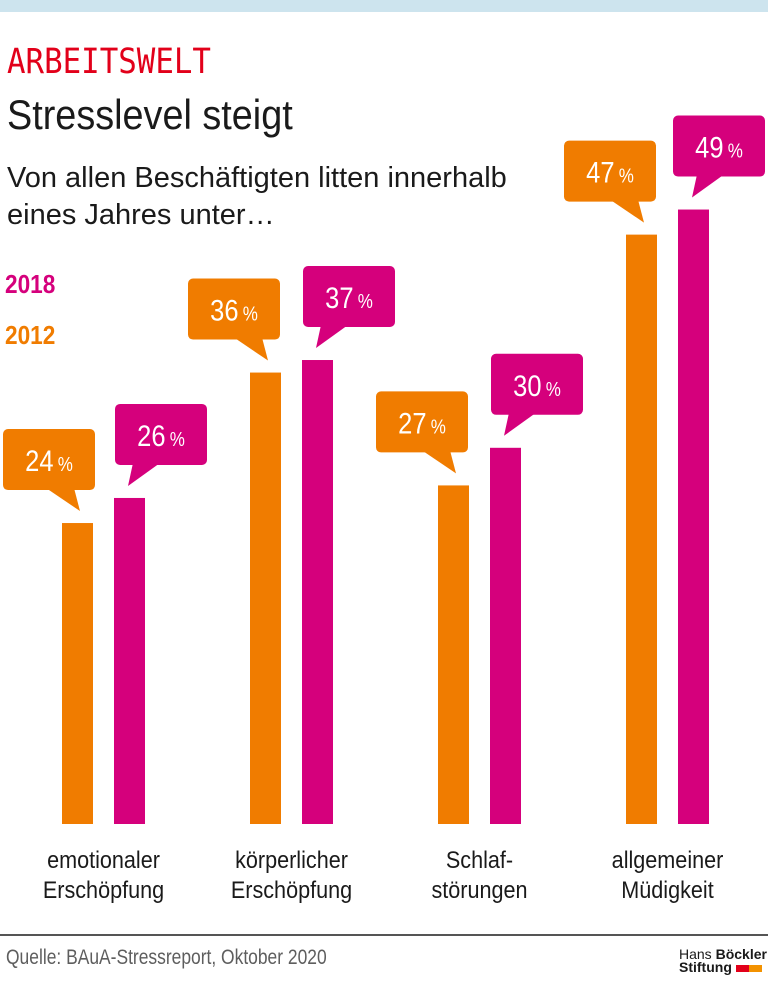 This screenshot has height=991, width=768. Describe the element at coordinates (339, 297) in the screenshot. I see `data-label-value: 37` at that location.